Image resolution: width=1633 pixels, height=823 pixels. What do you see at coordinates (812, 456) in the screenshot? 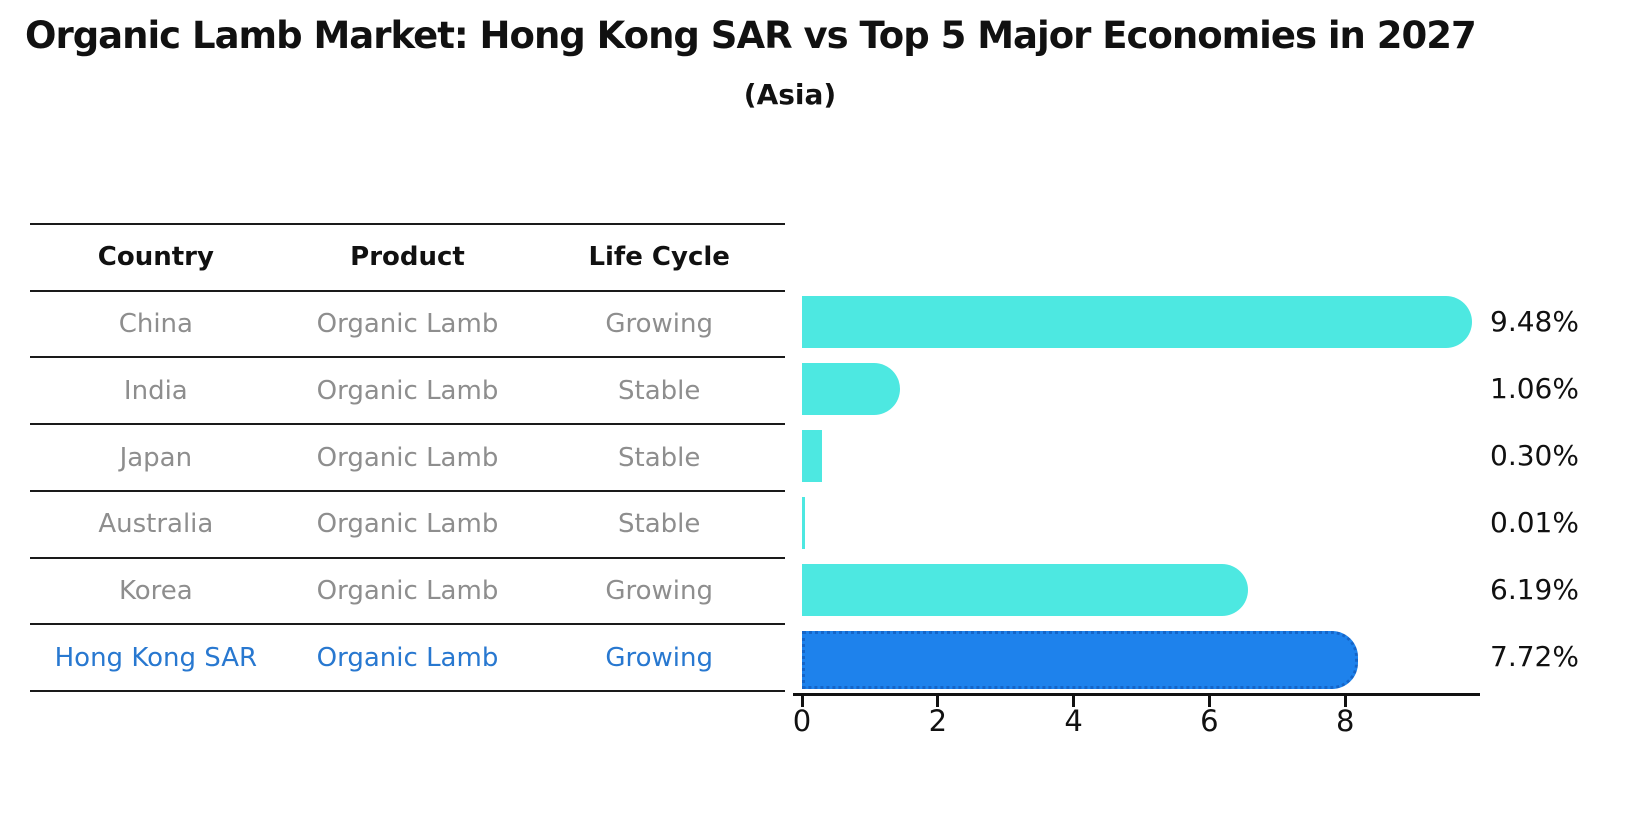
I see `bar-japan` at bounding box center [812, 456].